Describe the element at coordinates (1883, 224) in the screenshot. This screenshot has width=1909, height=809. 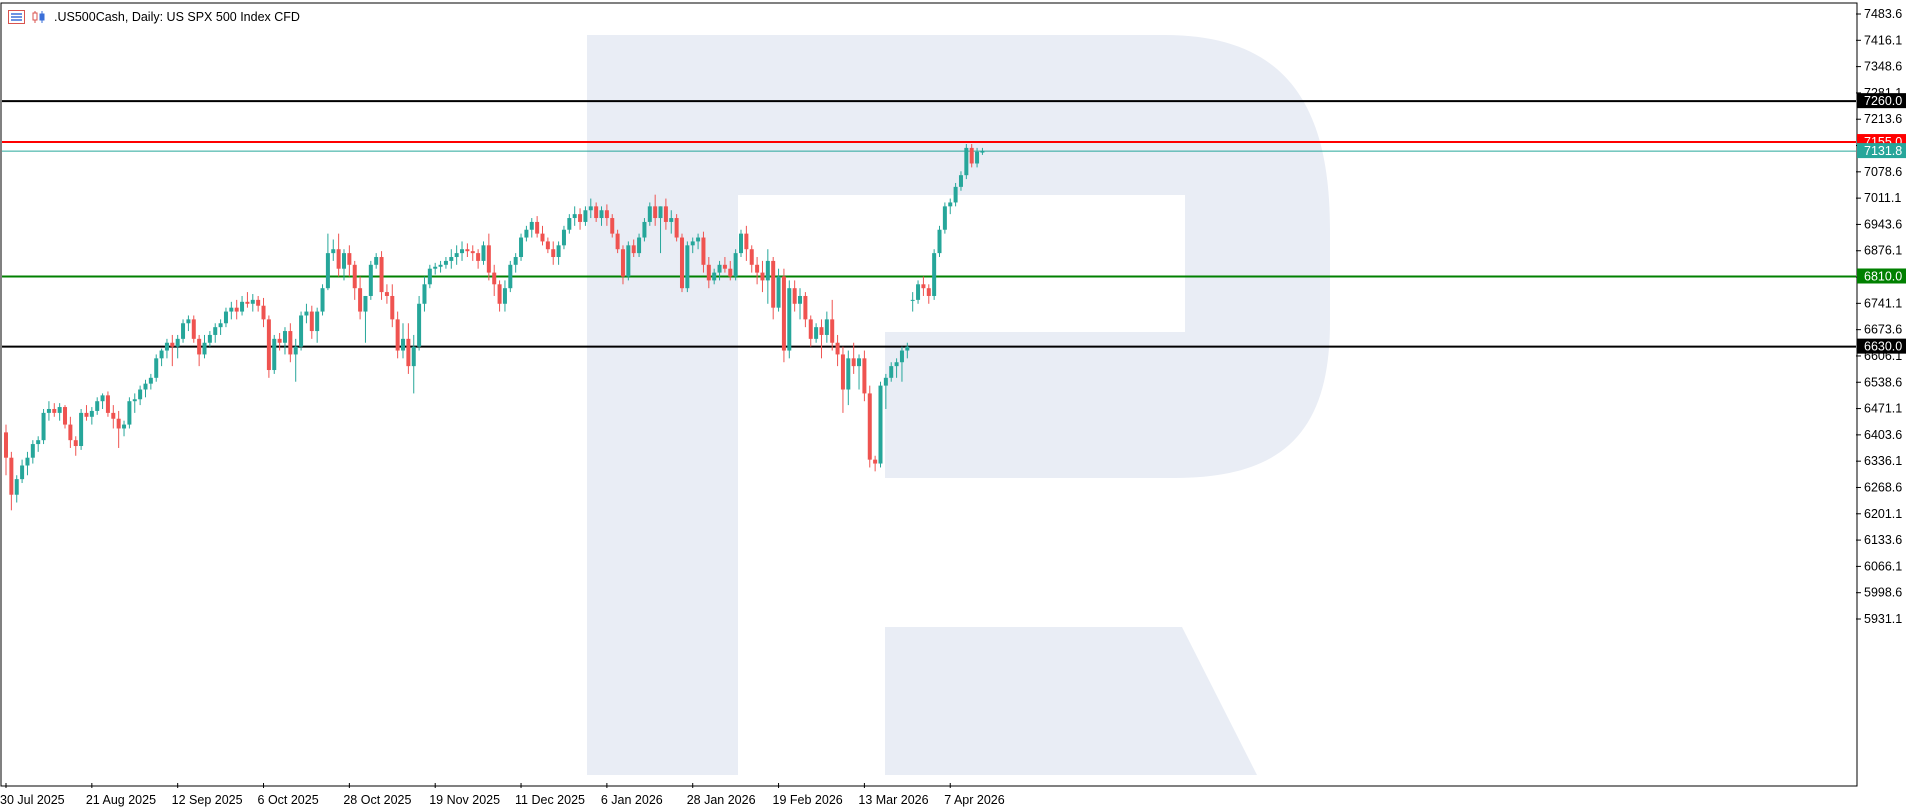
I see `y-tick-label: 6943.6` at that location.